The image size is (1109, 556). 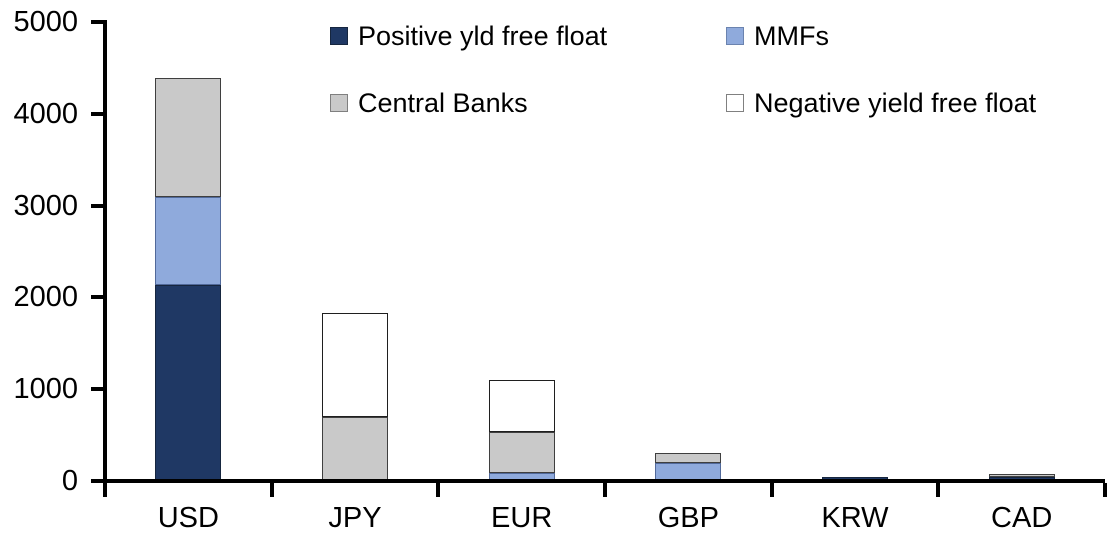 What do you see at coordinates (339, 103) in the screenshot?
I see `legend-swatch-central-banks-icon` at bounding box center [339, 103].